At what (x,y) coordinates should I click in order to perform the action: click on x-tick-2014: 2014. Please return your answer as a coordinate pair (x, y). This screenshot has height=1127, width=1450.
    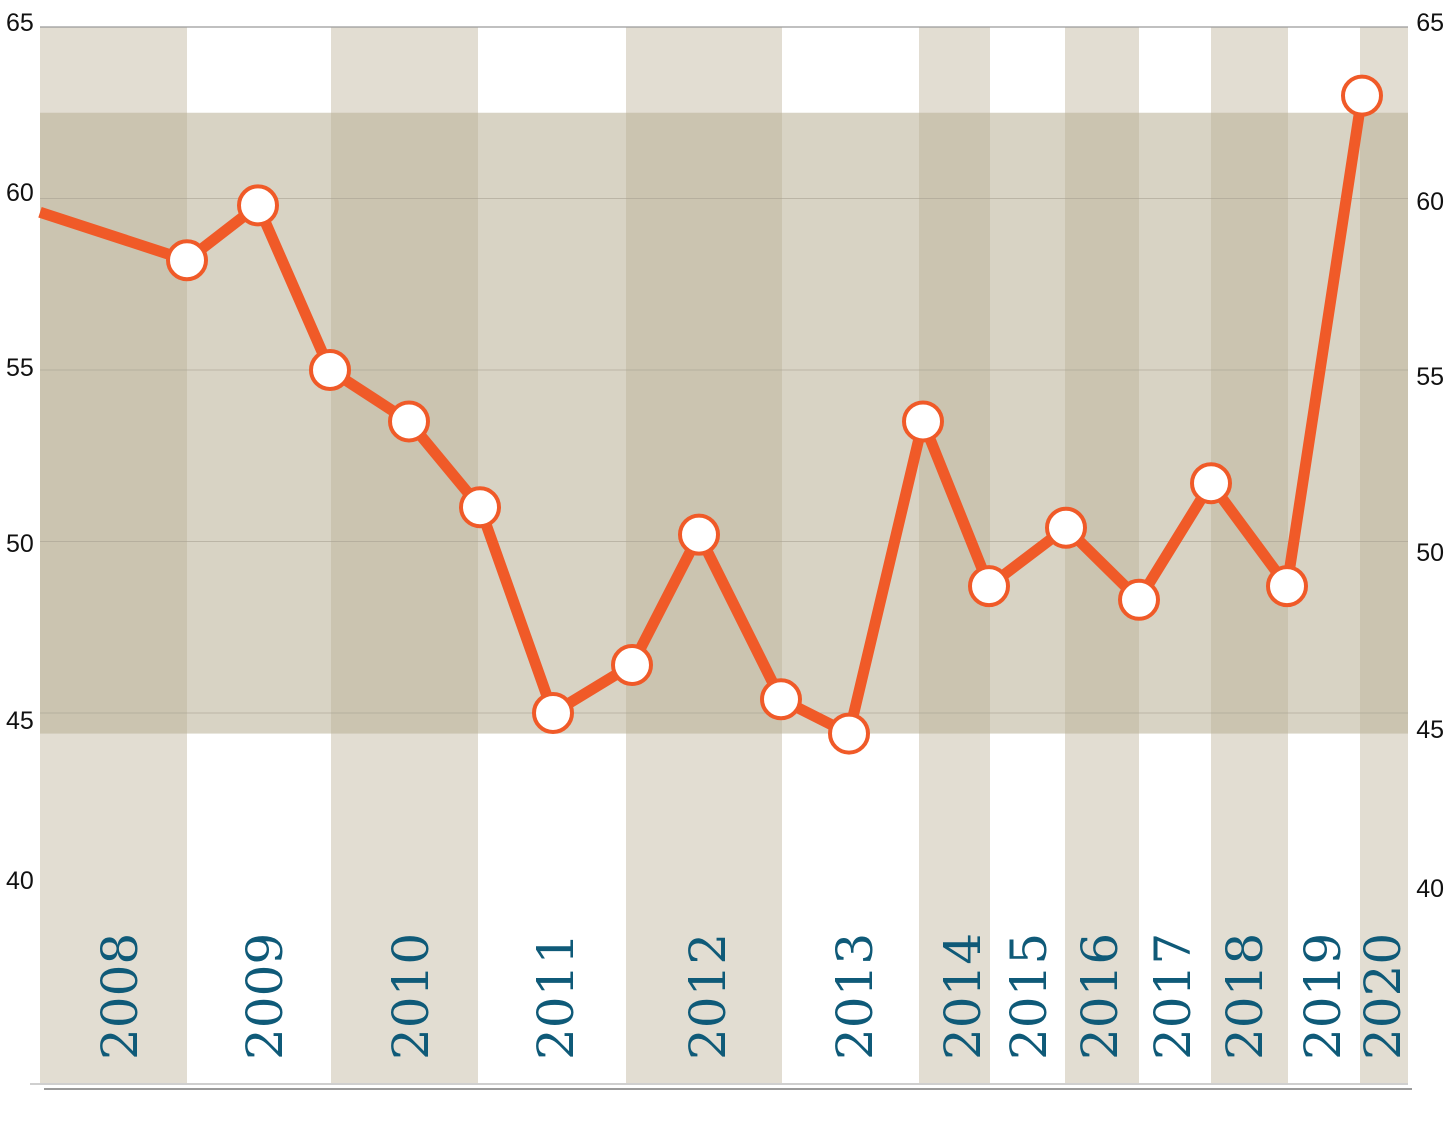
    Looking at the image, I should click on (963, 996).